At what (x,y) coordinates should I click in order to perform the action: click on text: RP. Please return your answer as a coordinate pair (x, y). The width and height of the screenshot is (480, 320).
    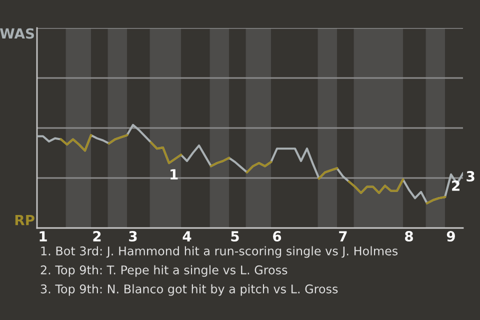
    Looking at the image, I should click on (24, 220).